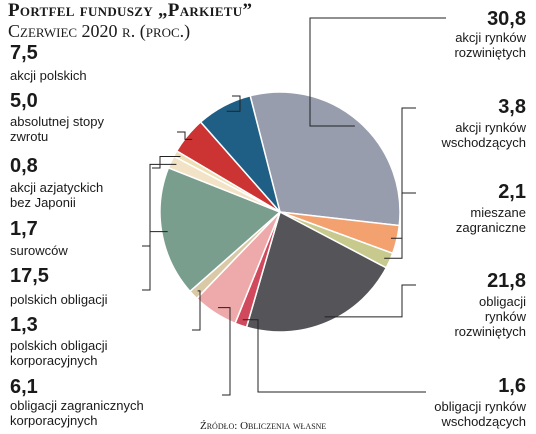 Image resolution: width=536 pixels, height=434 pixels. I want to click on source-note: Źródło: Obliczenia własne, so click(263, 426).